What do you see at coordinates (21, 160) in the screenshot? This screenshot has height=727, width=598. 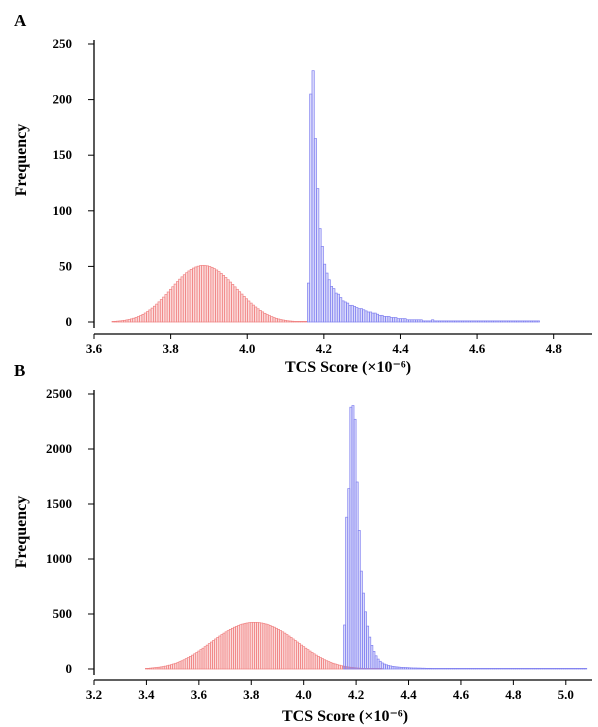 I see `panel-a-y-axis-title: Frequency` at bounding box center [21, 160].